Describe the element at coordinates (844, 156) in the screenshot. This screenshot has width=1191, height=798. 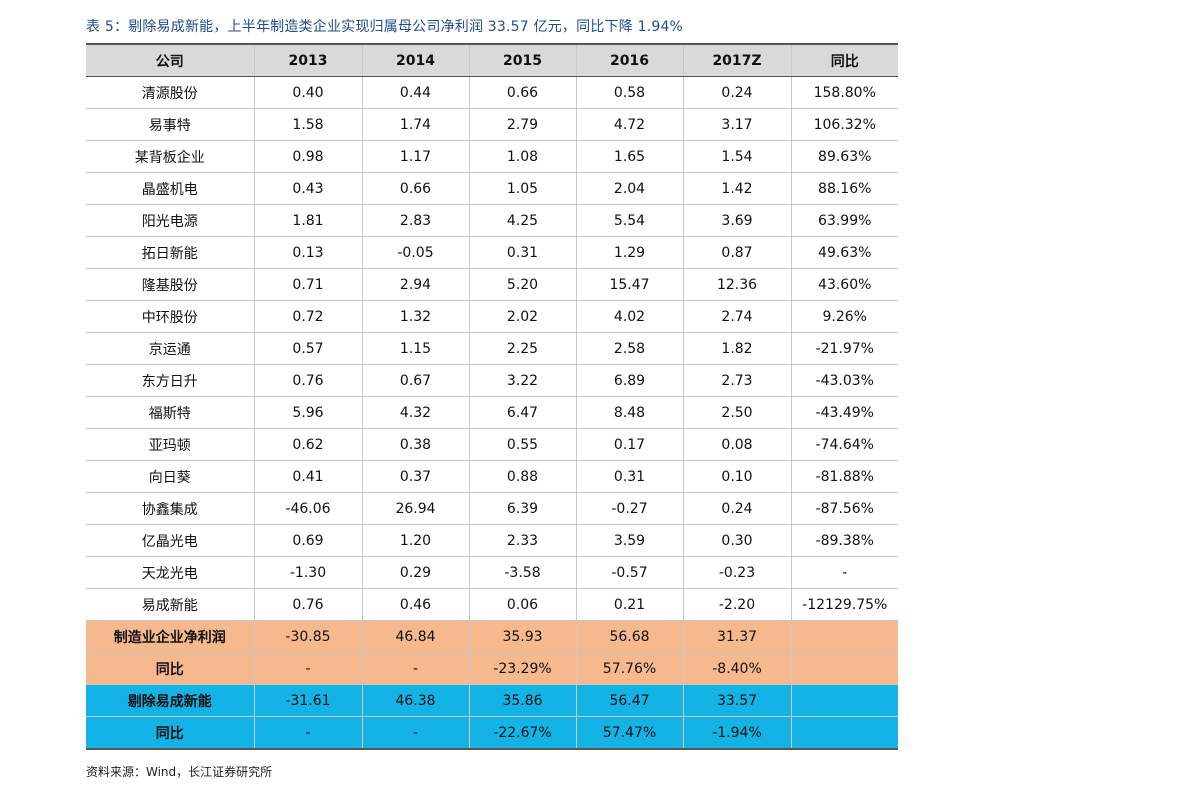
I see `cell-yoy: 89.63%` at that location.